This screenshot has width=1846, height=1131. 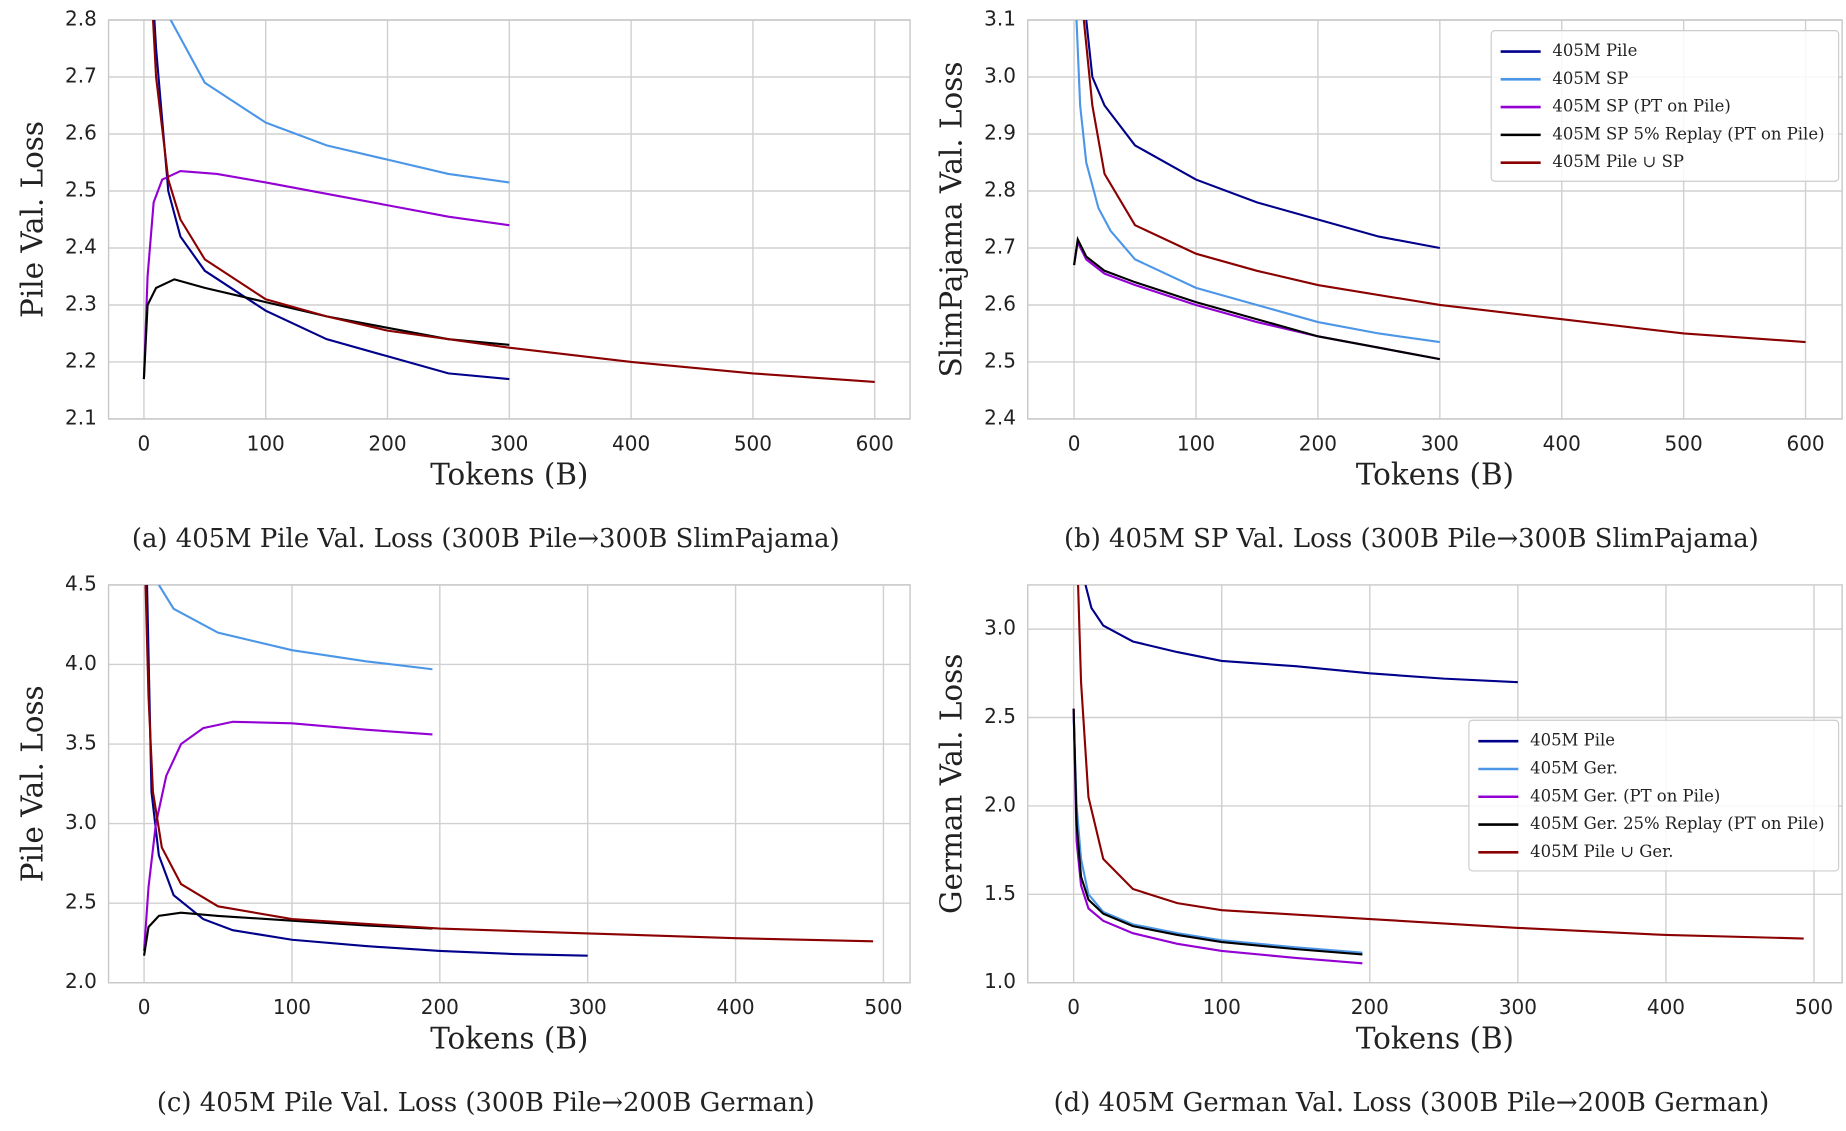 I want to click on y-tick-label: 1.5, so click(x=1000, y=893).